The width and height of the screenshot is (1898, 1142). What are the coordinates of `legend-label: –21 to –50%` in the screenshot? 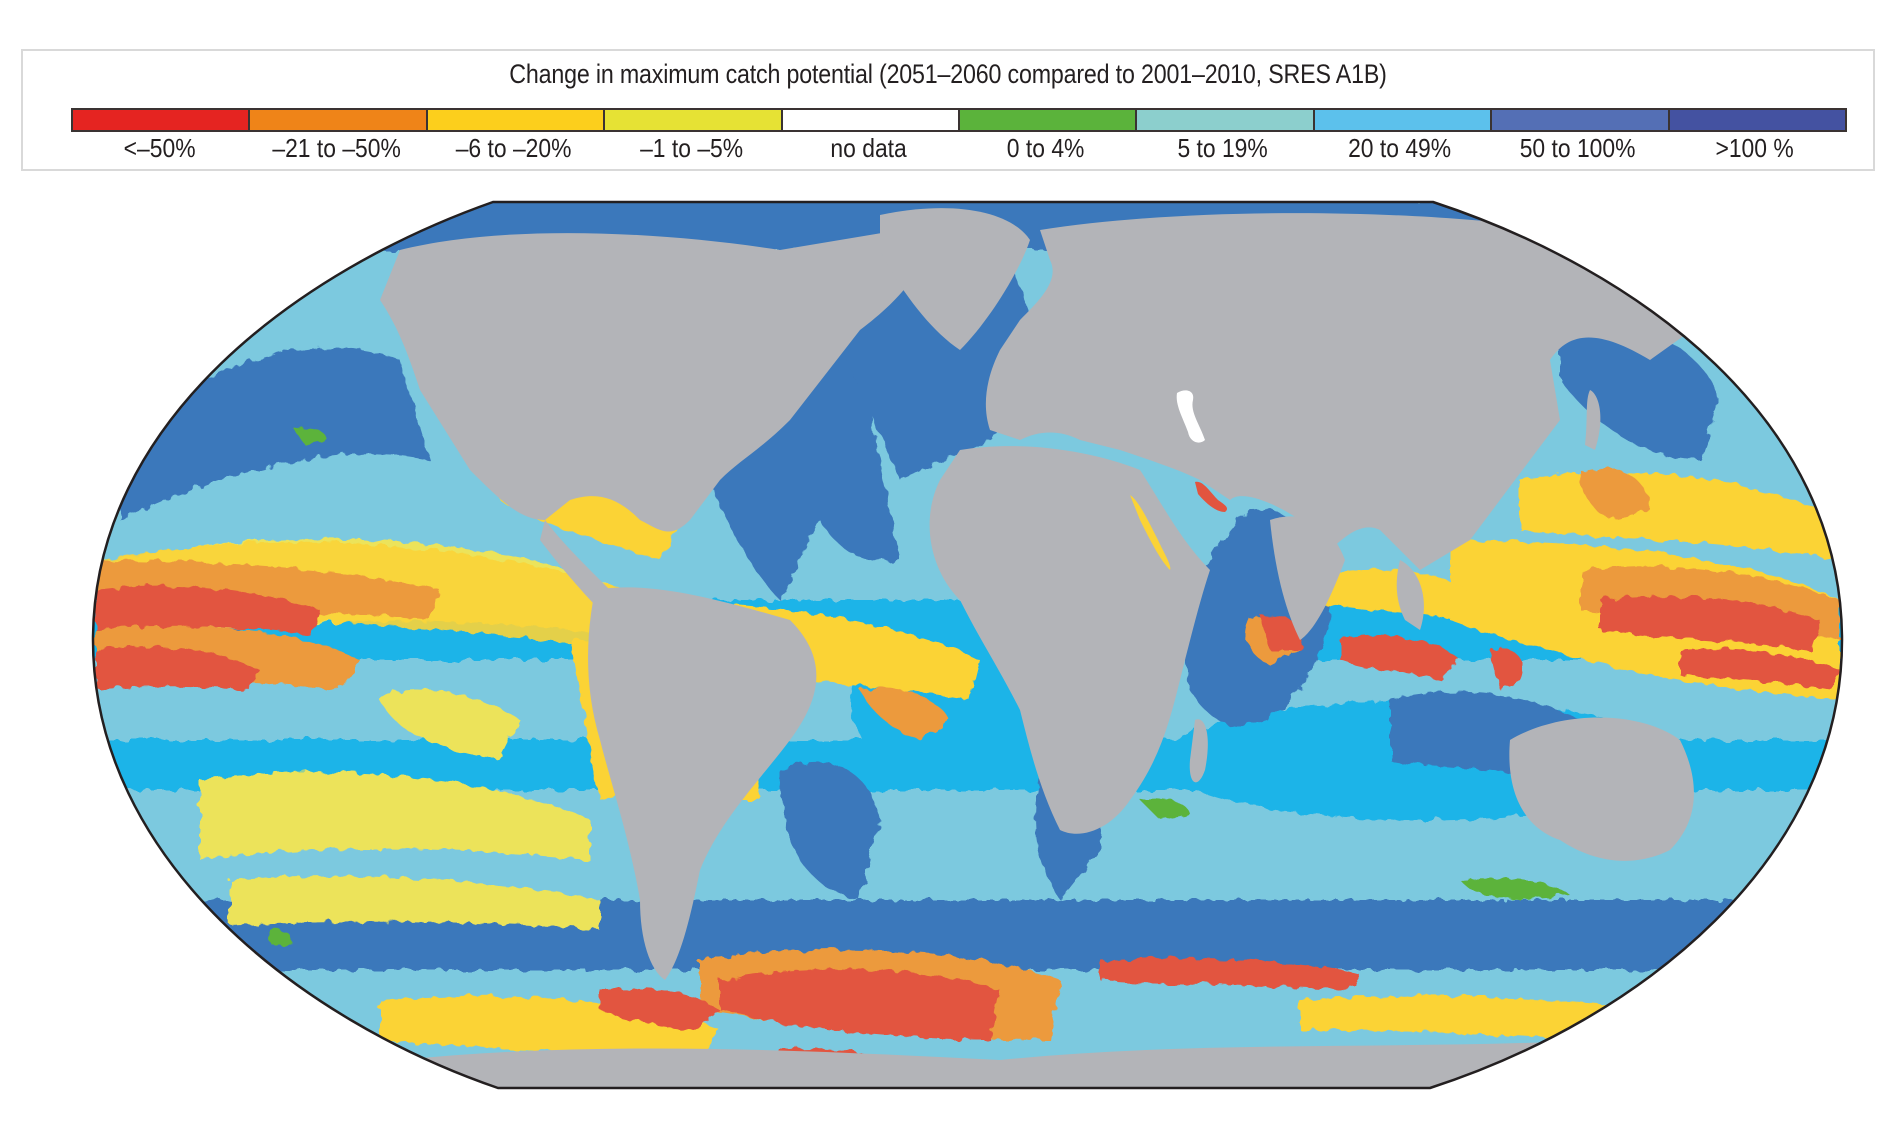 It's located at (337, 148).